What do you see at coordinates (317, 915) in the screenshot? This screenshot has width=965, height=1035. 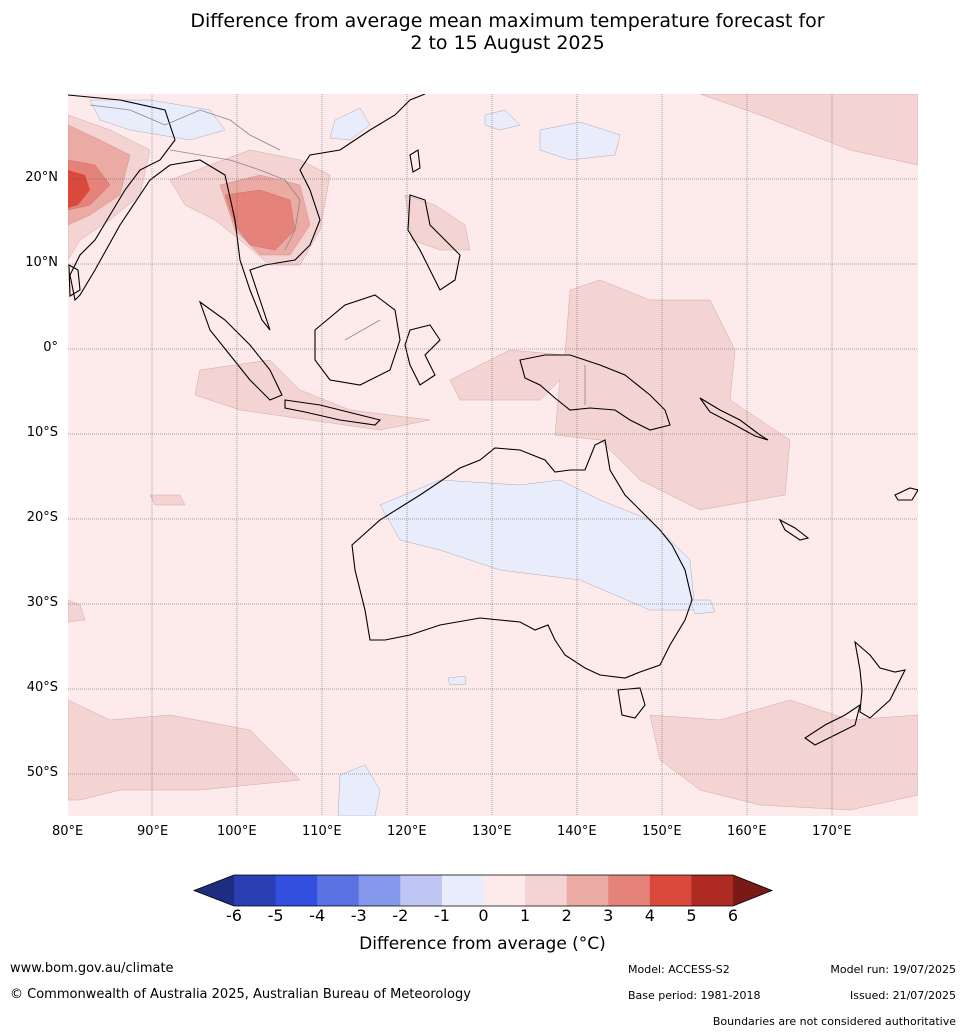 I see `colorbar-tick-label: -4` at bounding box center [317, 915].